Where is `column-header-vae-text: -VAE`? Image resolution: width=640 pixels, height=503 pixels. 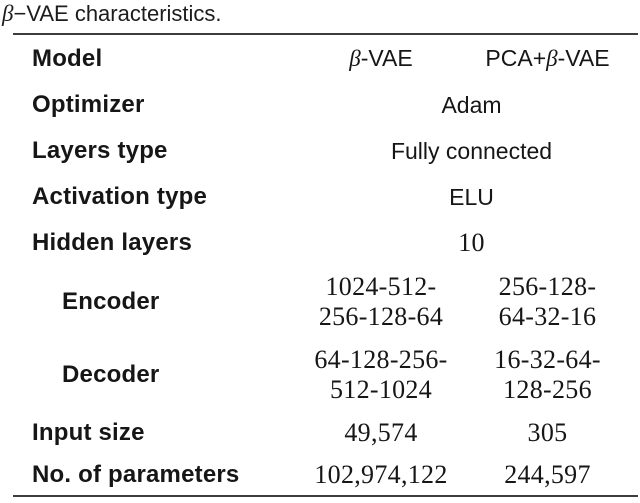
column-header-vae-text: -VAE is located at coordinates (583, 58).